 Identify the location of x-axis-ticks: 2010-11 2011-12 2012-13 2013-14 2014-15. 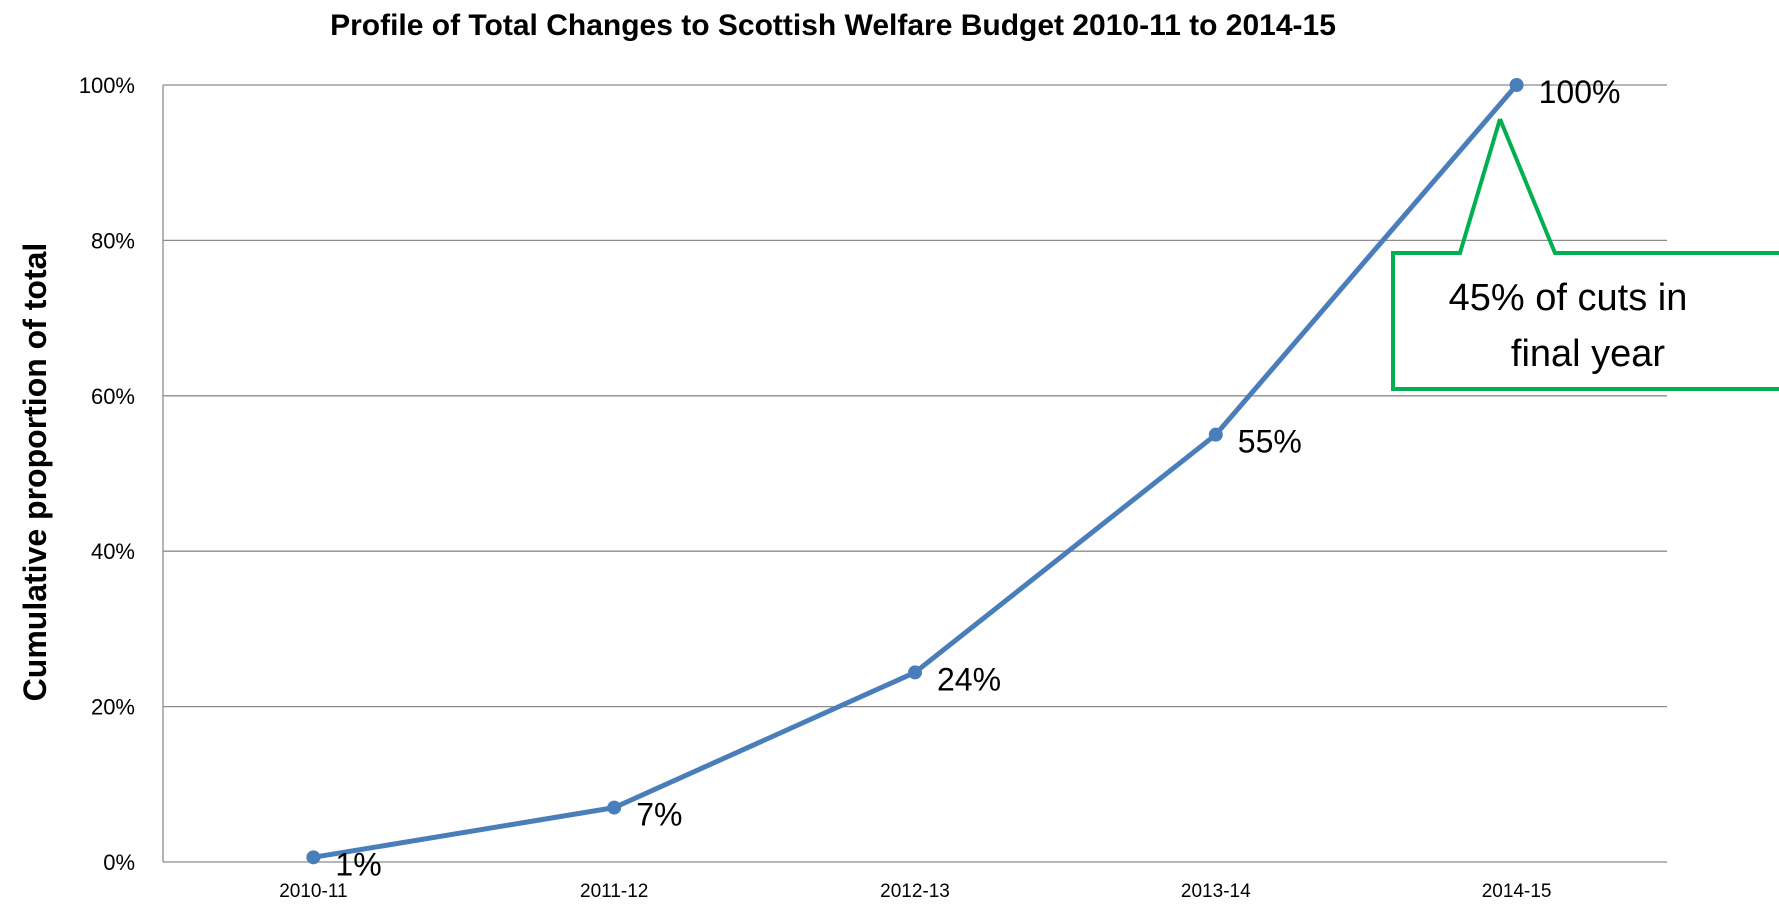
(915, 891).